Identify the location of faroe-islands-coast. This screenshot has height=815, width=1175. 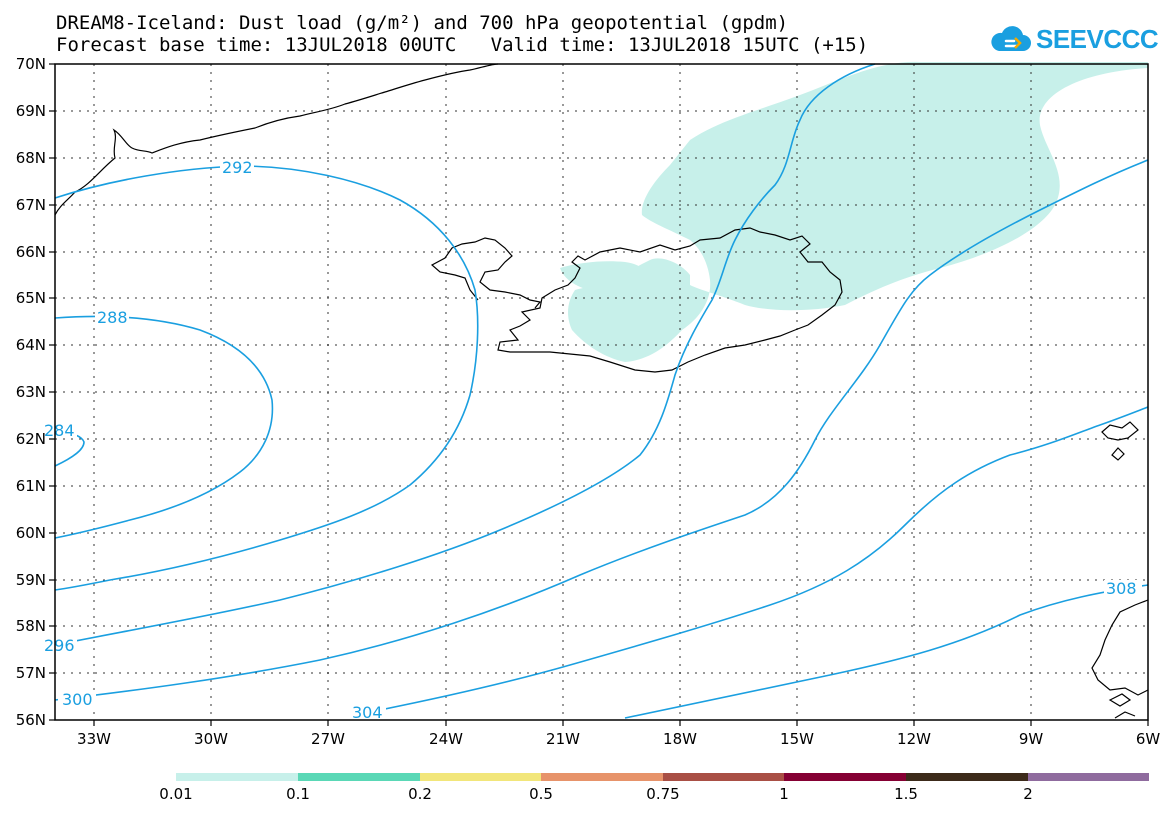
(1120, 441).